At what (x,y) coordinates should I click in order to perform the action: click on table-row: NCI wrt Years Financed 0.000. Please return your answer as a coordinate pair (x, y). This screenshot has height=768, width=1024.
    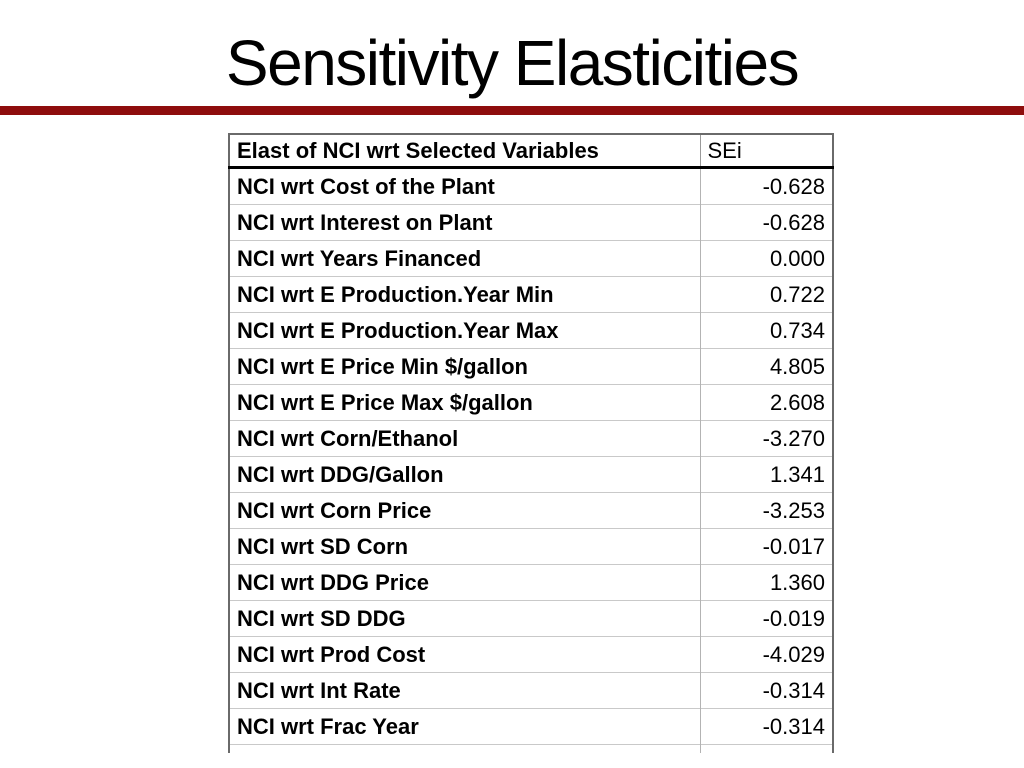
    Looking at the image, I should click on (531, 258).